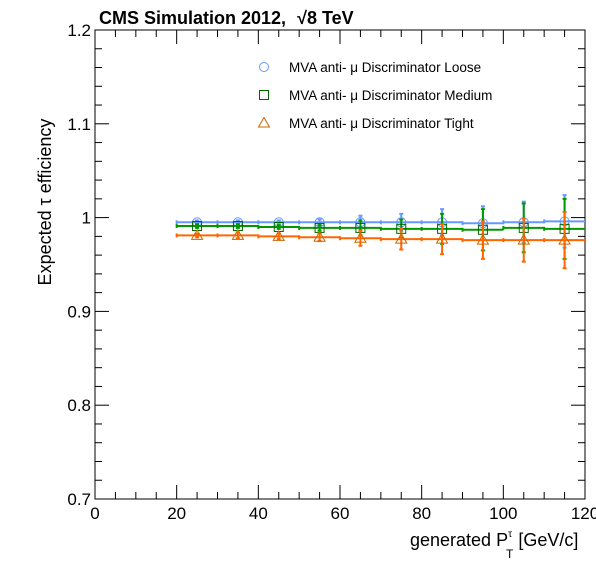 The width and height of the screenshot is (596, 574). What do you see at coordinates (264, 67) in the screenshot?
I see `legend-marker-circle` at bounding box center [264, 67].